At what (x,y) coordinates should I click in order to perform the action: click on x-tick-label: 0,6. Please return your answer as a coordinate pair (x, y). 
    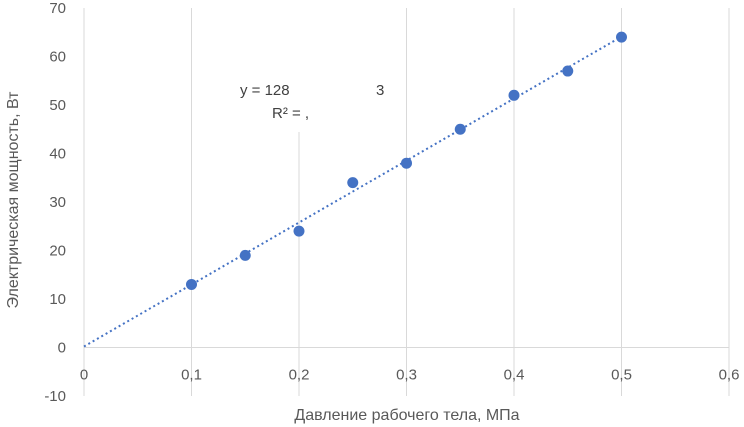
    Looking at the image, I should click on (729, 375).